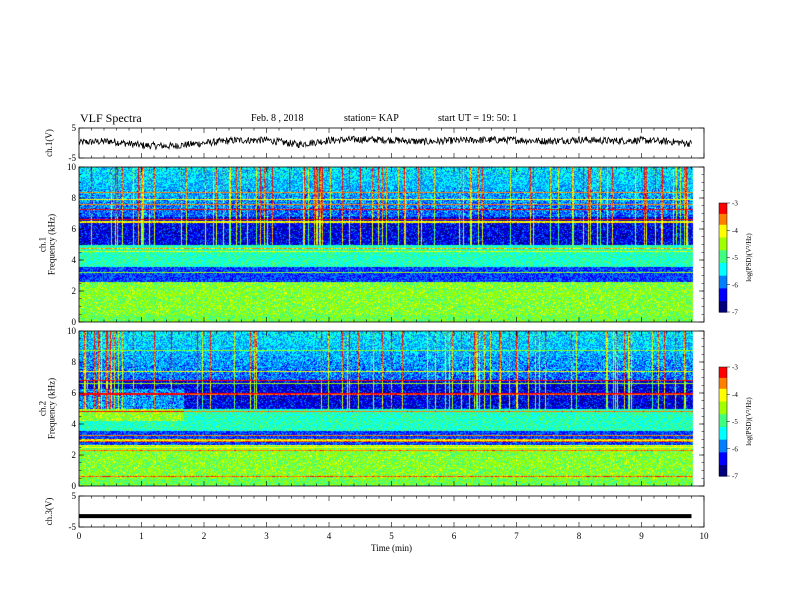 Image resolution: width=792 pixels, height=612 pixels. I want to click on x-tick-label: 5, so click(391, 536).